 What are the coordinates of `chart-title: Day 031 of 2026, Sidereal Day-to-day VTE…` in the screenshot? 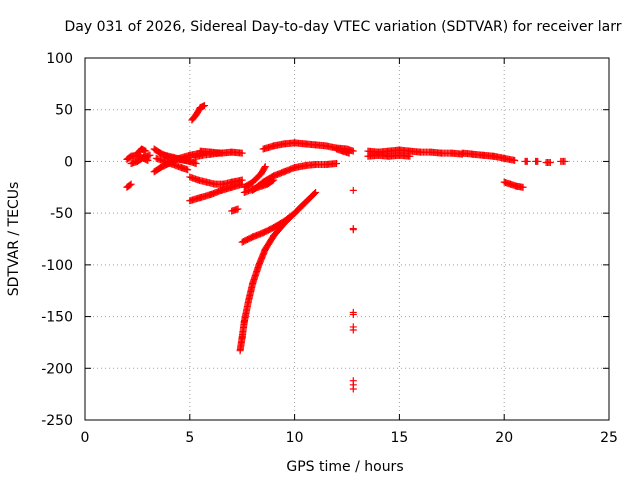 It's located at (343, 27).